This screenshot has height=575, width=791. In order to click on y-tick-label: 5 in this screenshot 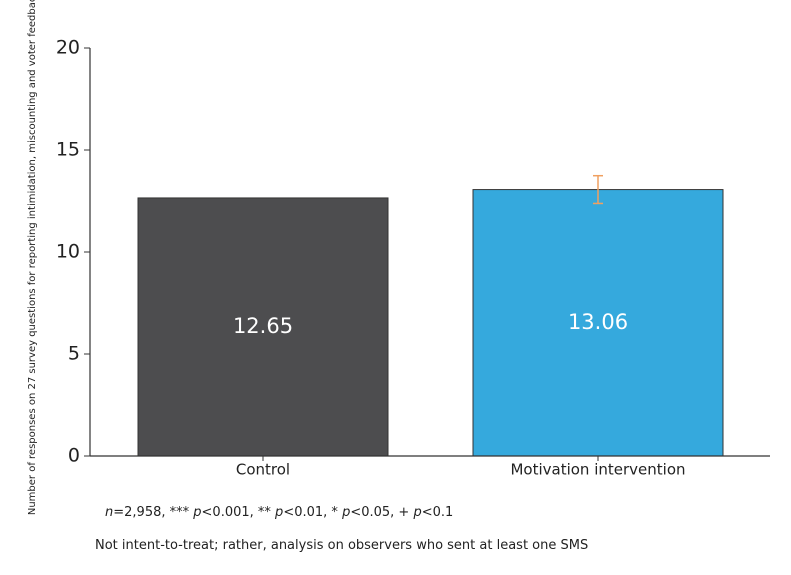, I will do `click(74, 354)`.